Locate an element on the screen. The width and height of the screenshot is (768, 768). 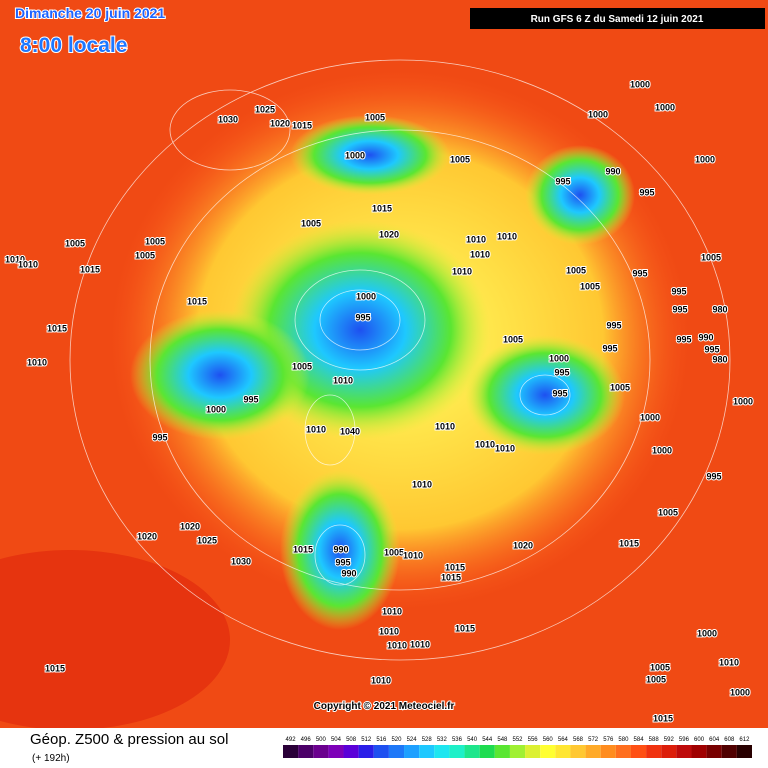
legend-label: 572 is located at coordinates (593, 740).